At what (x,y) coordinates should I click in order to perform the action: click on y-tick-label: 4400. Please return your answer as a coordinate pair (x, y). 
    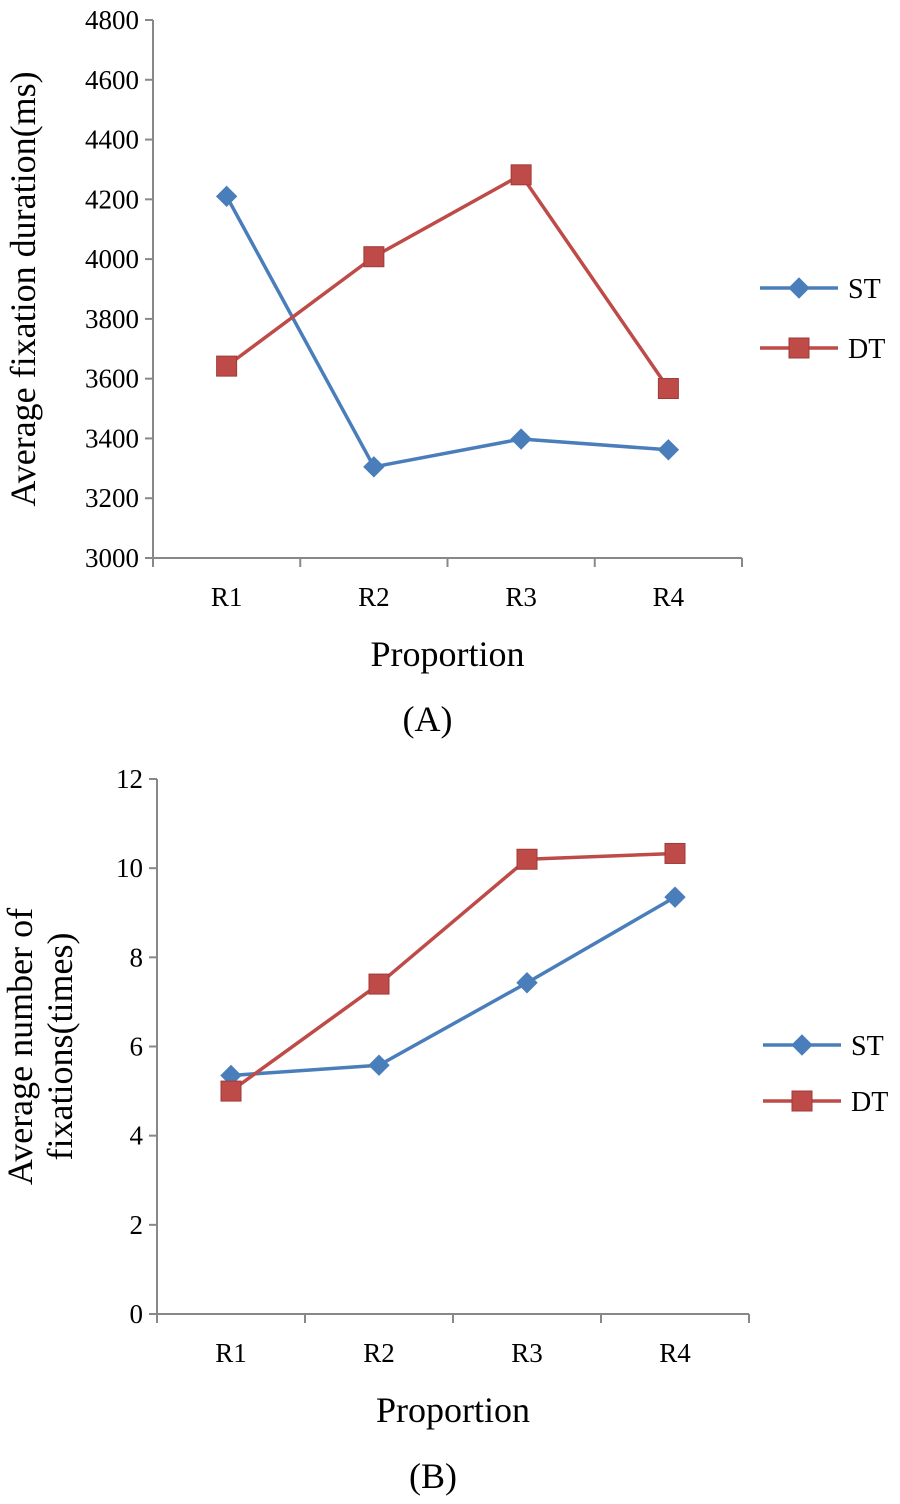
    Looking at the image, I should click on (112, 140).